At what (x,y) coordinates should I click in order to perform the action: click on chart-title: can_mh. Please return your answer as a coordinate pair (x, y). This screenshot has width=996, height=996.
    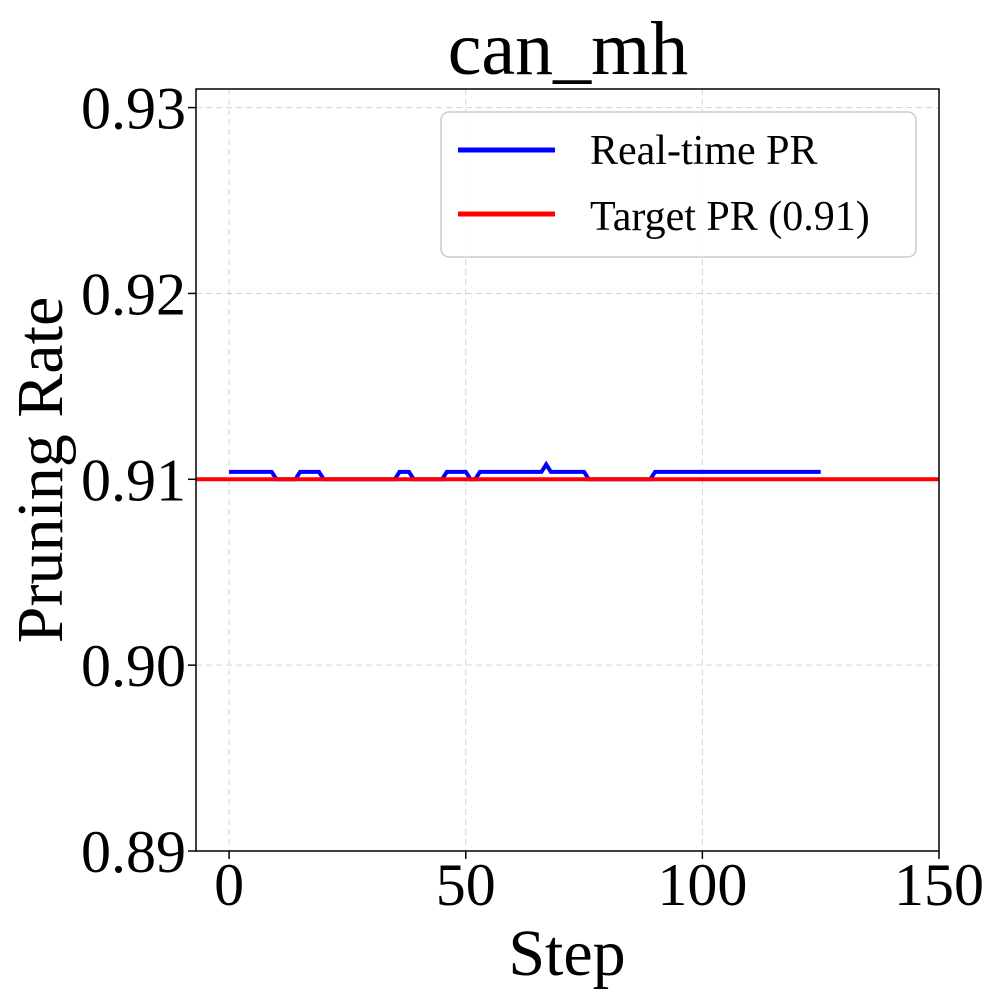
    Looking at the image, I should click on (568, 49).